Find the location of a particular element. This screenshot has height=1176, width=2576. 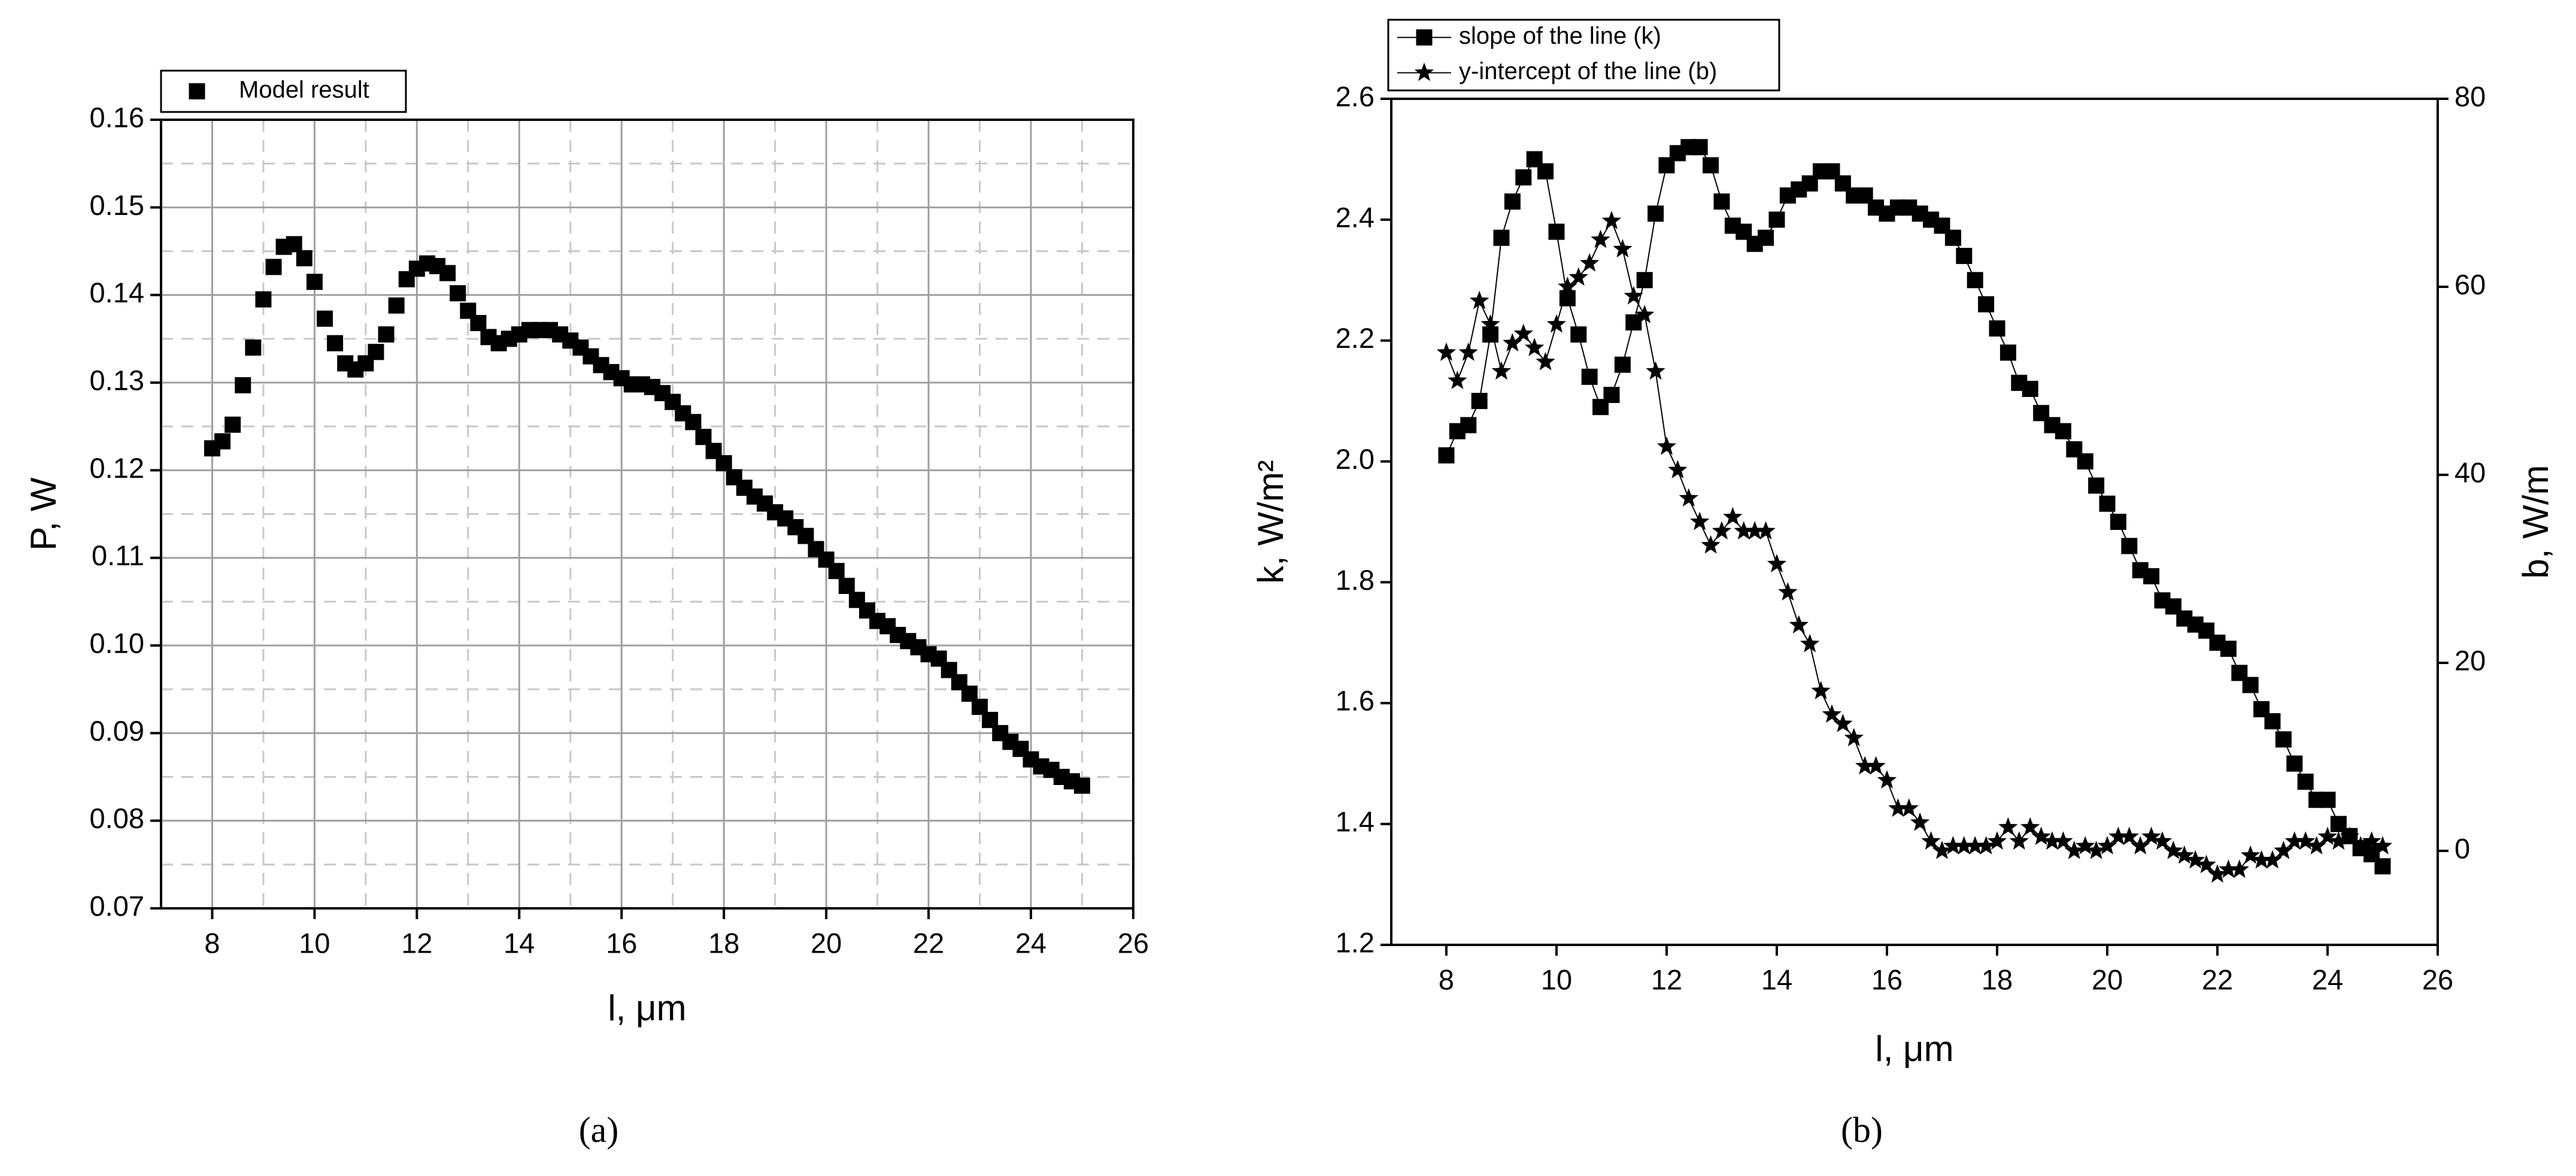

caption: (b) is located at coordinates (1862, 1130).